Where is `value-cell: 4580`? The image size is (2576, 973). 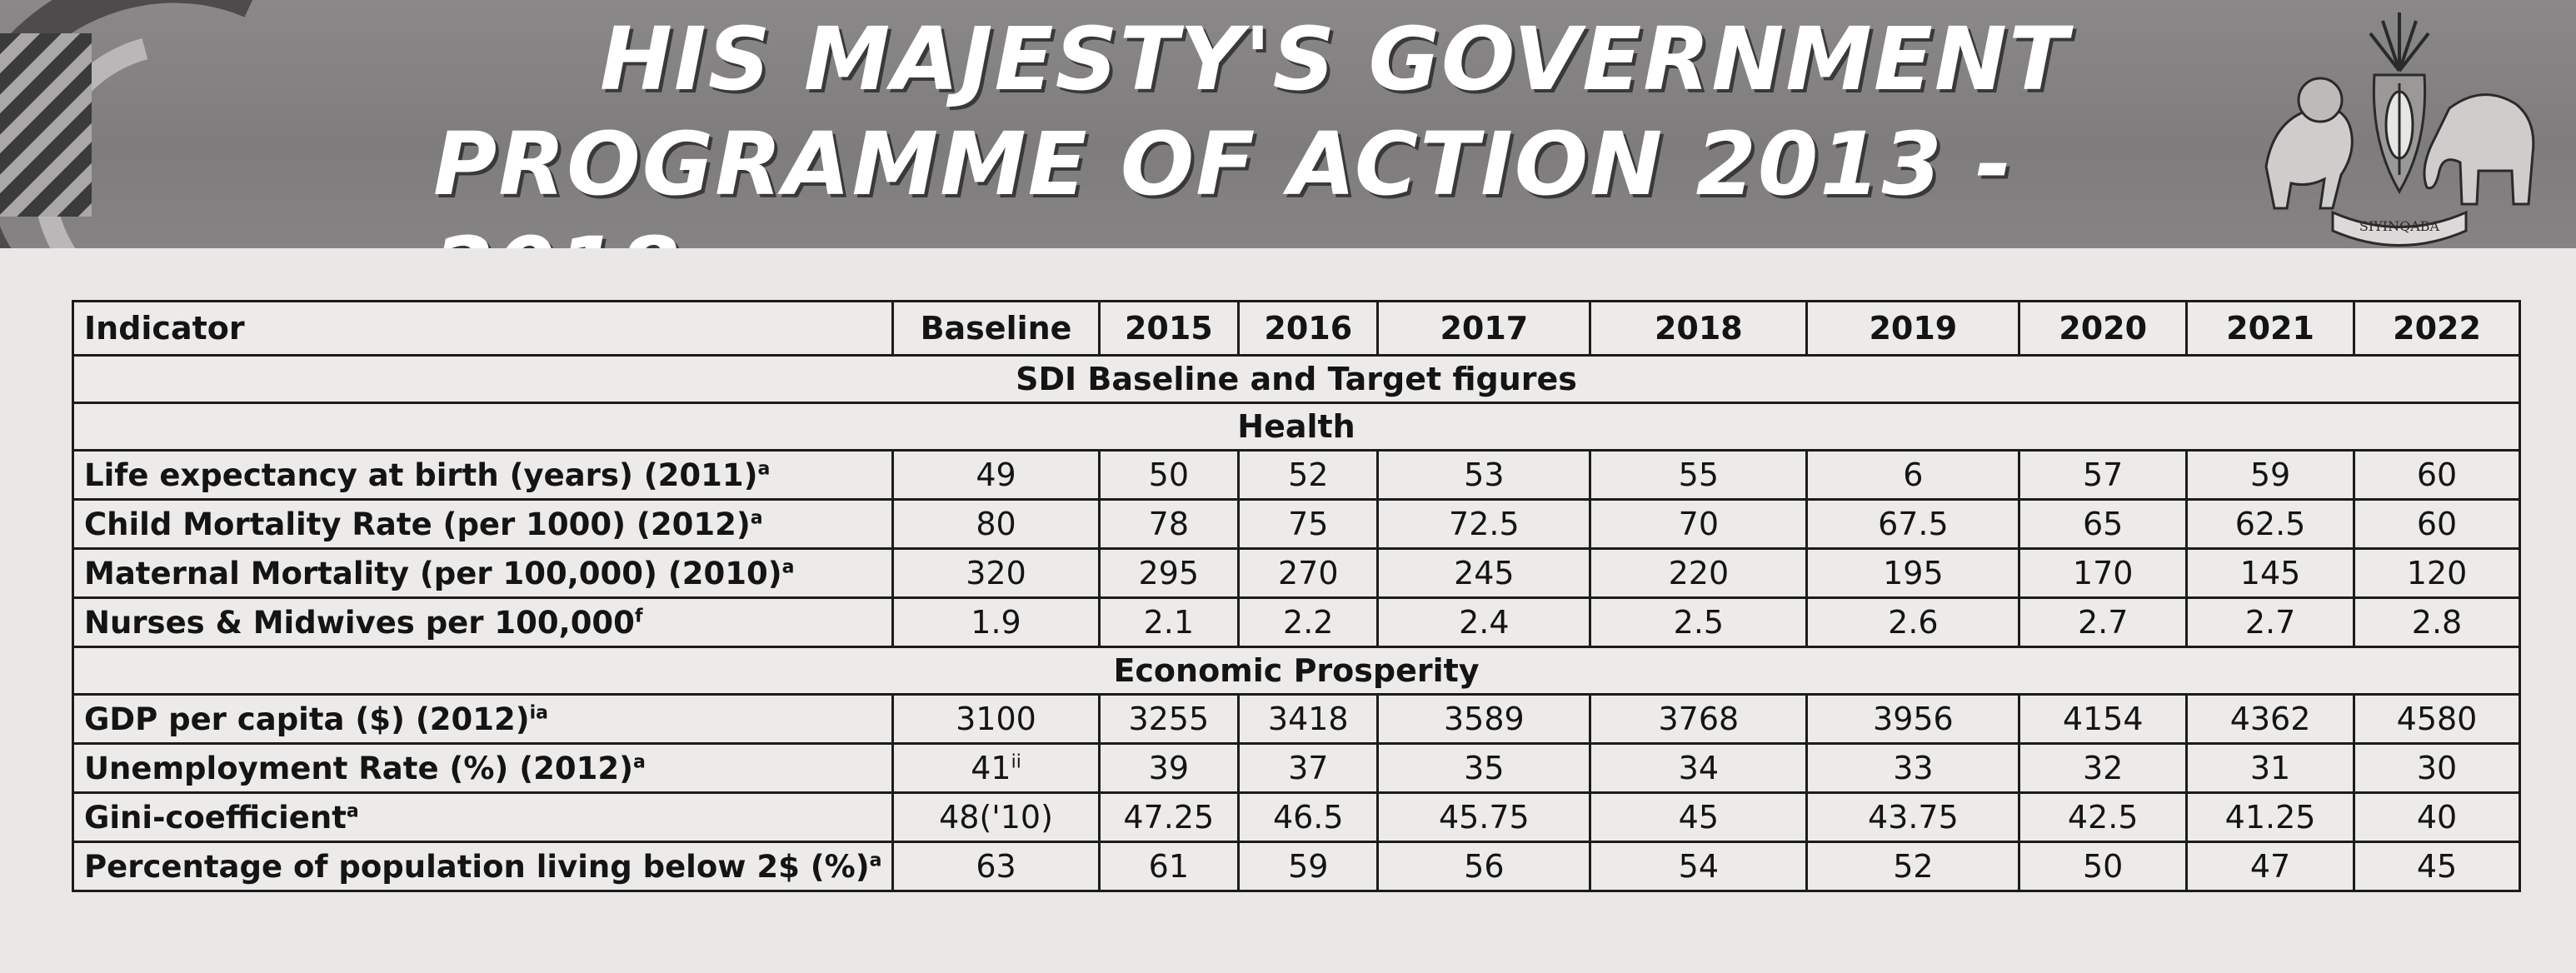 value-cell: 4580 is located at coordinates (2437, 719).